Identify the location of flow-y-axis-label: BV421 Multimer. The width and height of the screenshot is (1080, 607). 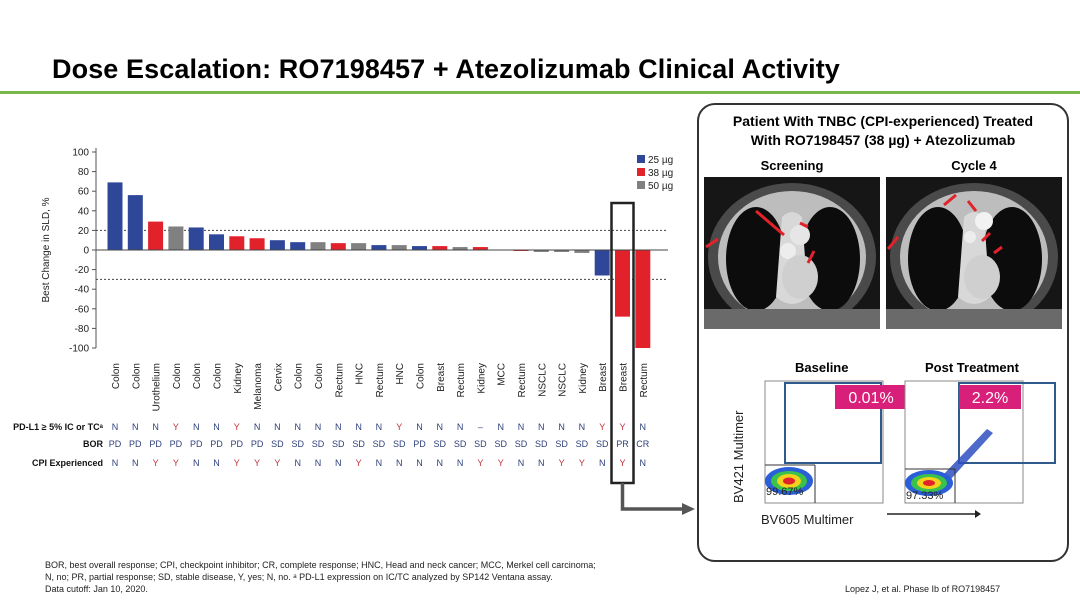
(738, 456).